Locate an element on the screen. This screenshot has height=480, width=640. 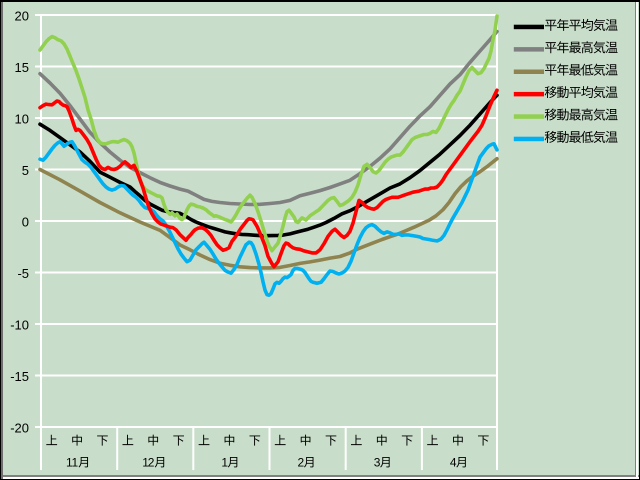
svg-text: 5 is located at coordinates (25, 170).